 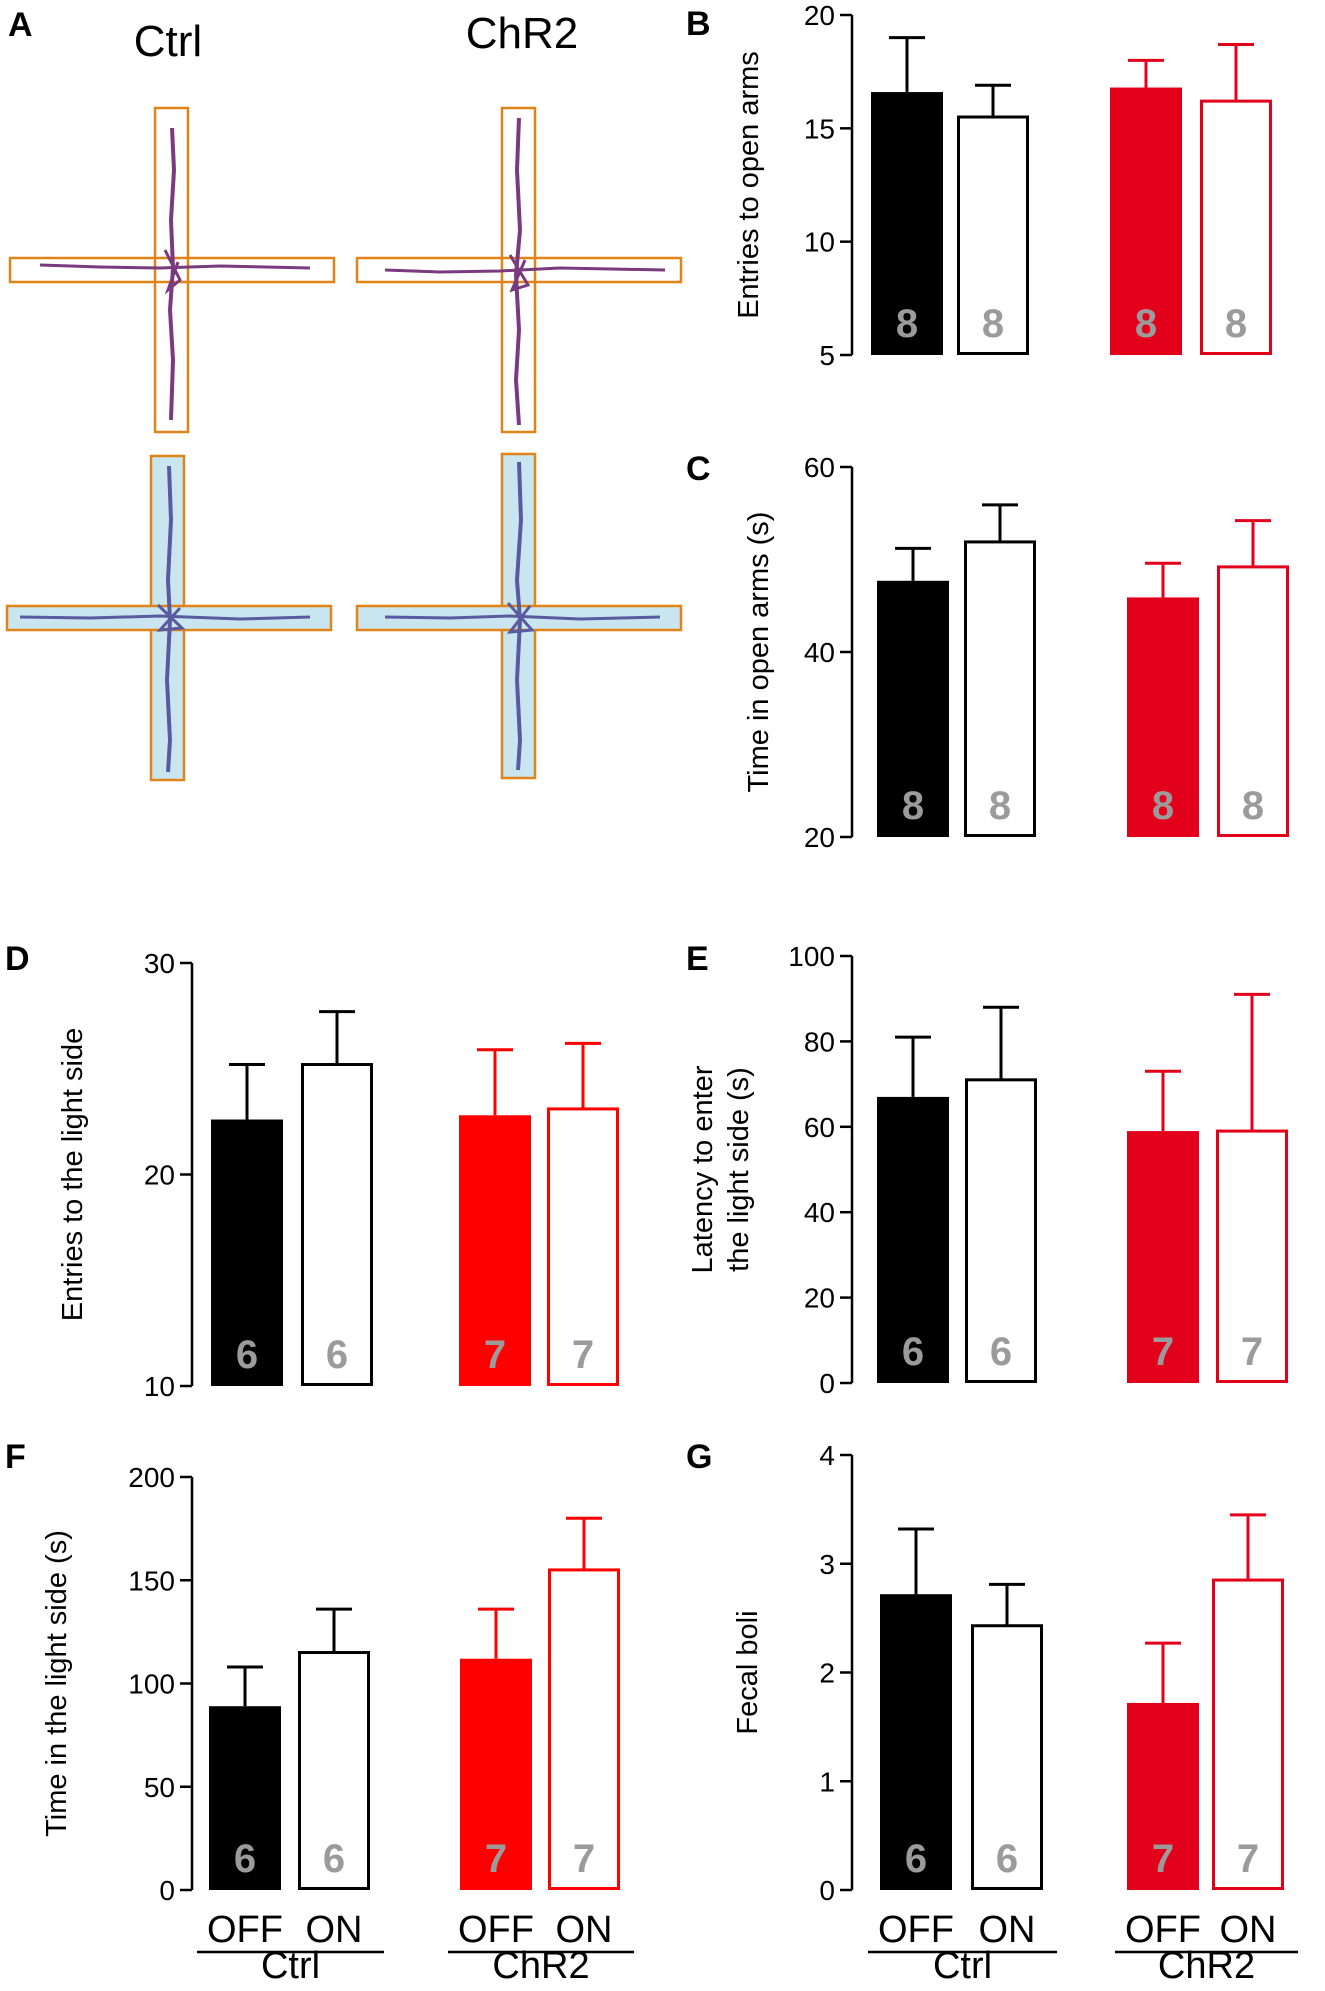 What do you see at coordinates (334, 1771) in the screenshot?
I see `bar-ctrl-on` at bounding box center [334, 1771].